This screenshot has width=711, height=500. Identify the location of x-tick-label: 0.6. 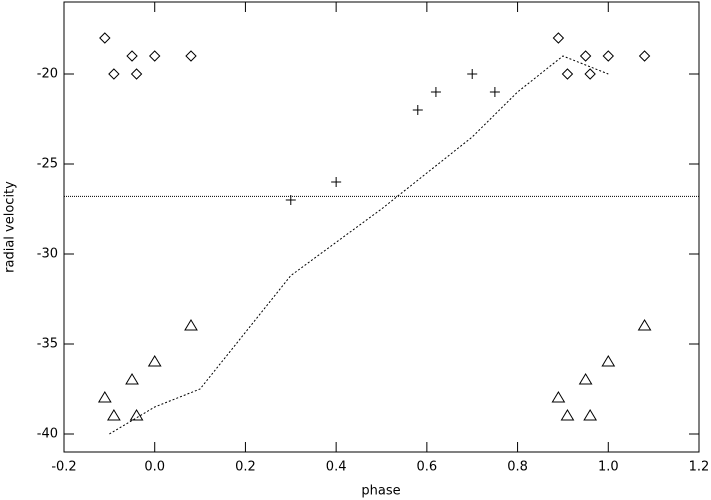
(427, 467).